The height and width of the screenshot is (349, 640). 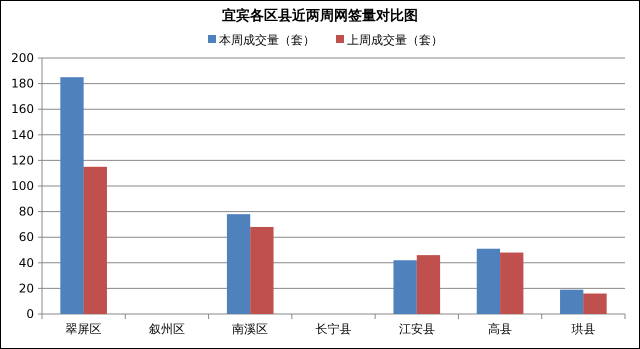 I want to click on x-tick-label: 长宁县, so click(x=334, y=329).